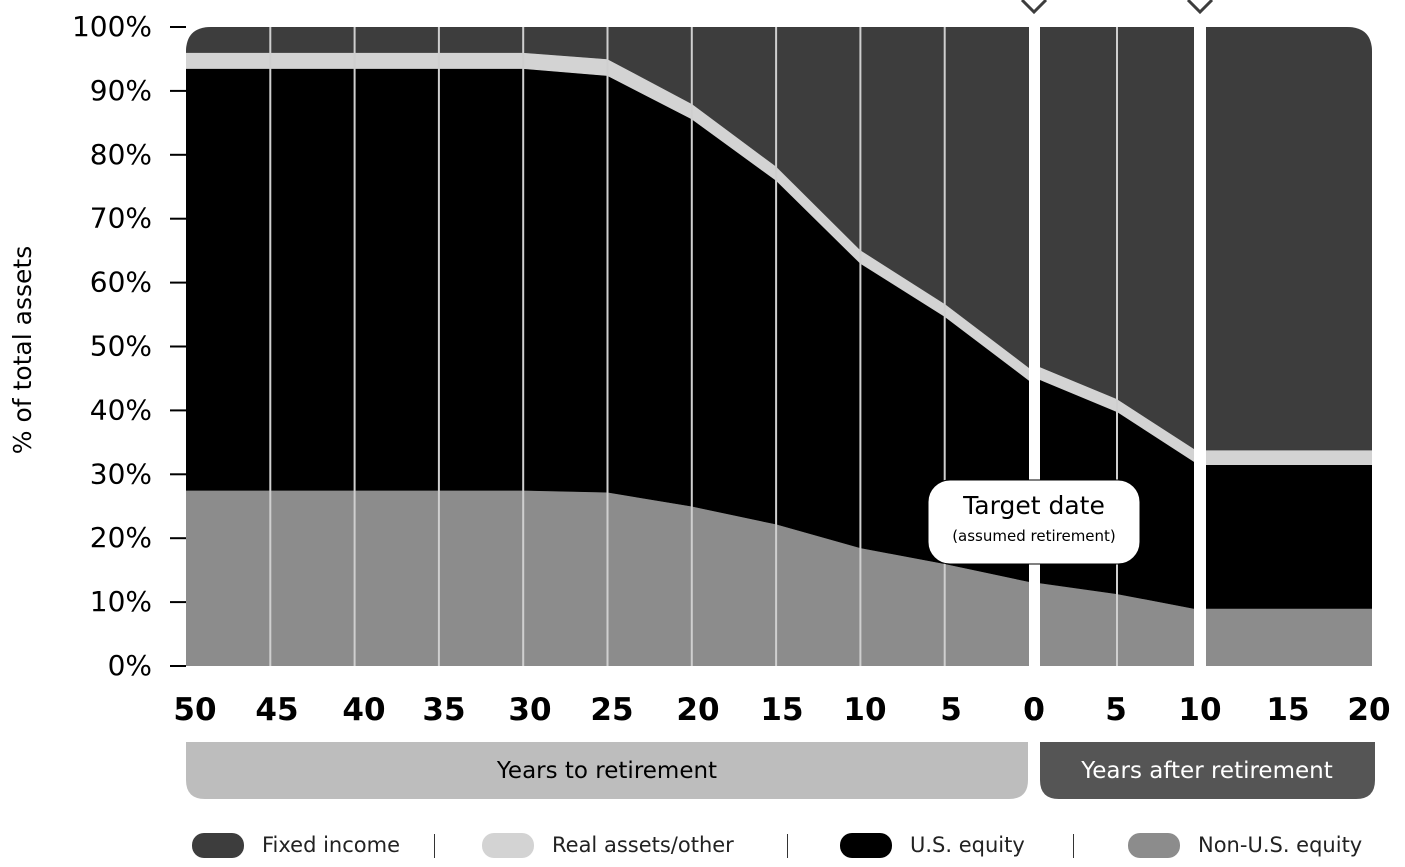 The width and height of the screenshot is (1405, 867). I want to click on x-tick-label: 35, so click(443, 710).